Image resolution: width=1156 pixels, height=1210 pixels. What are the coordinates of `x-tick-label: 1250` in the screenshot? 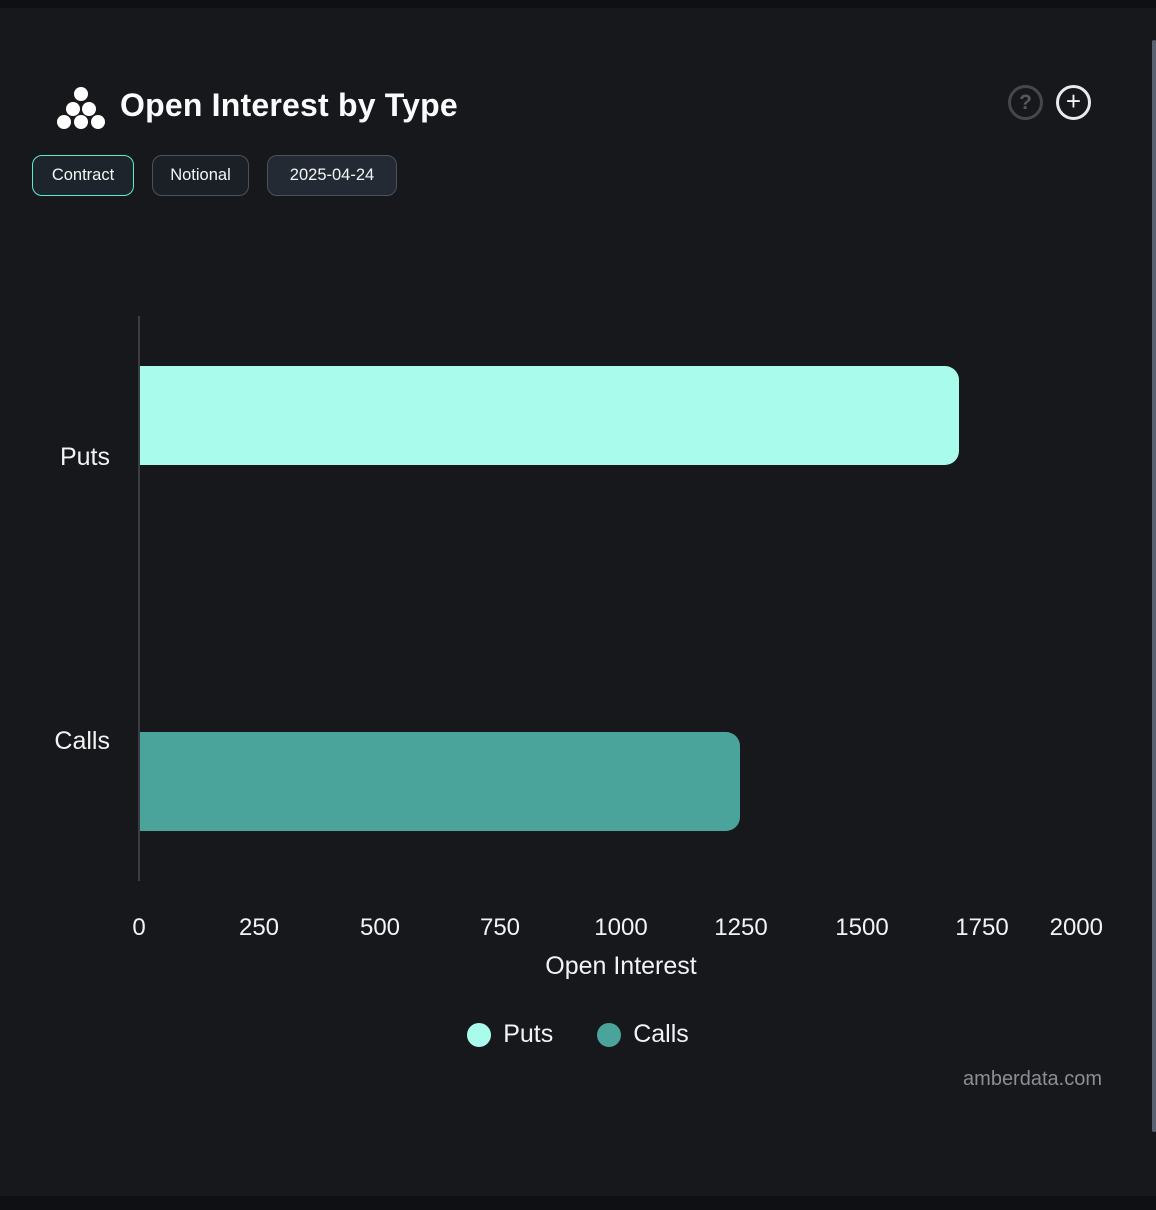 It's located at (741, 927).